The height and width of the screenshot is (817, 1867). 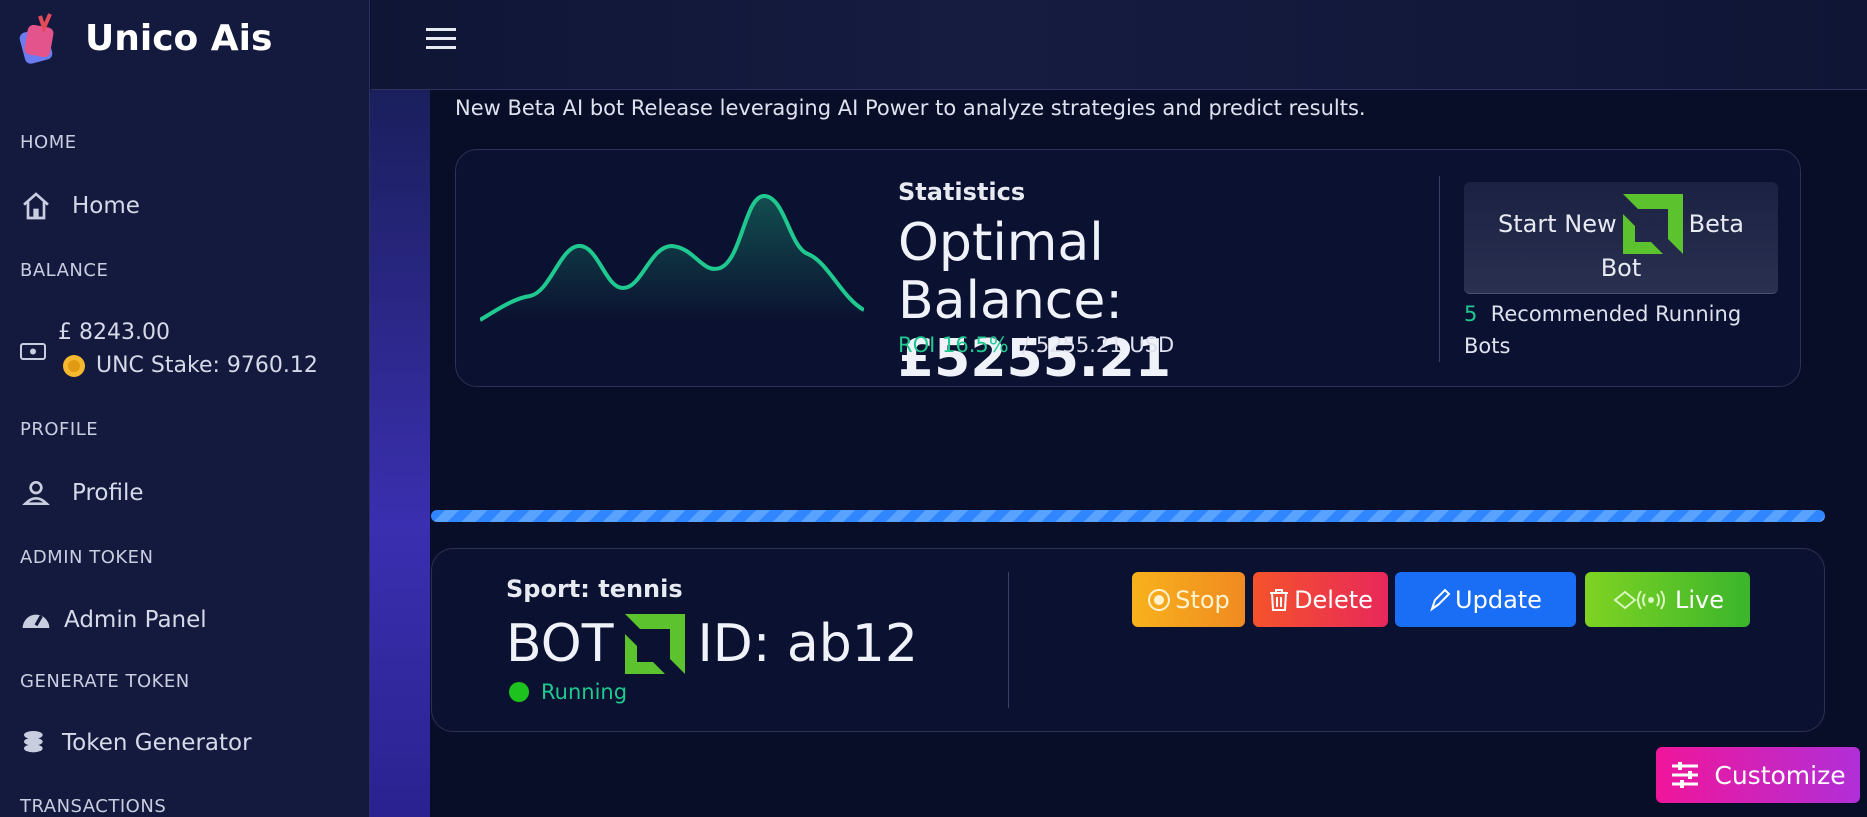 I want to click on delete-icon, so click(x=1279, y=599).